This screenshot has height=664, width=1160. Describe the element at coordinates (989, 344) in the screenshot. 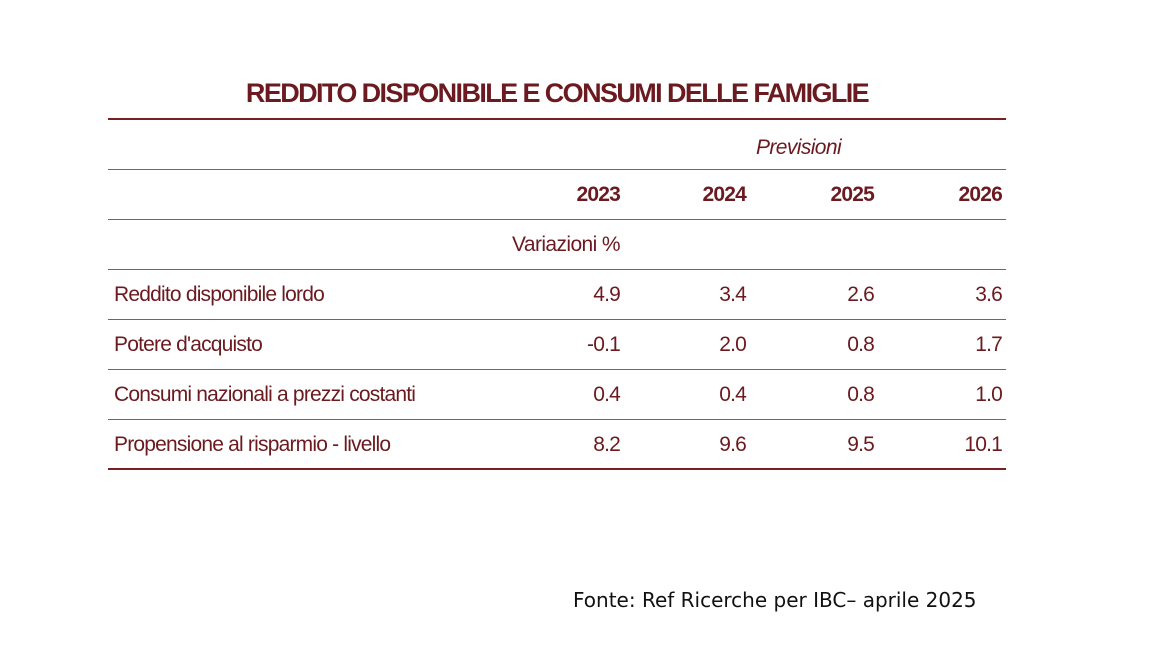

I see `table-cell: 1.7` at that location.